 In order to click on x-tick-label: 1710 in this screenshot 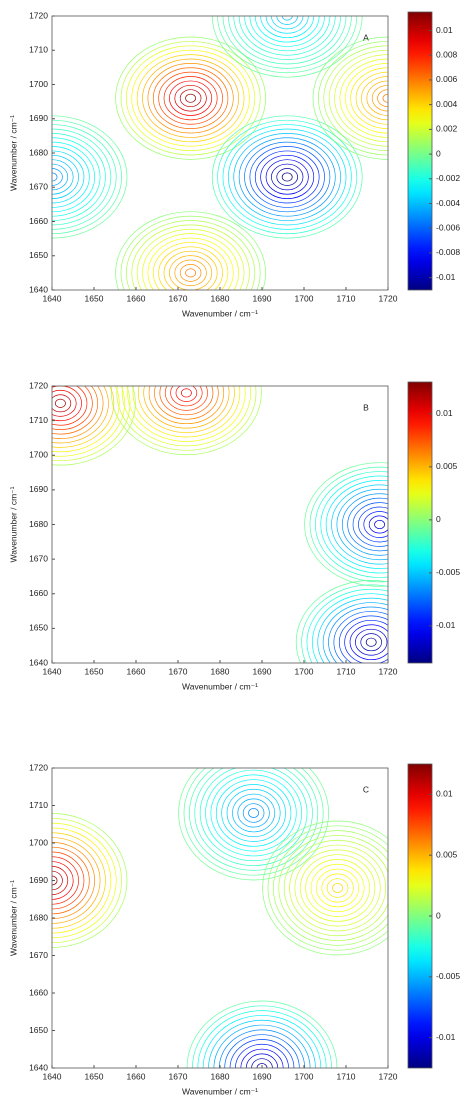, I will do `click(346, 671)`.